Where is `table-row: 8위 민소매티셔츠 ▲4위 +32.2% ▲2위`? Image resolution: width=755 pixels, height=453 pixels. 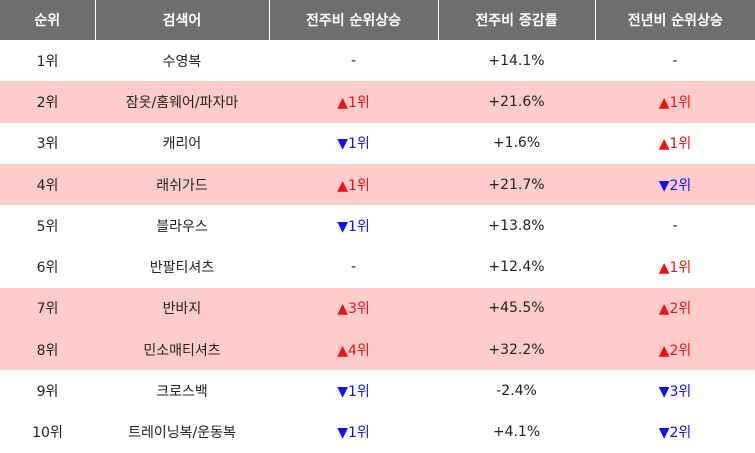
table-row: 8위 민소매티셔츠 ▲4위 +32.2% ▲2위 is located at coordinates (377, 350).